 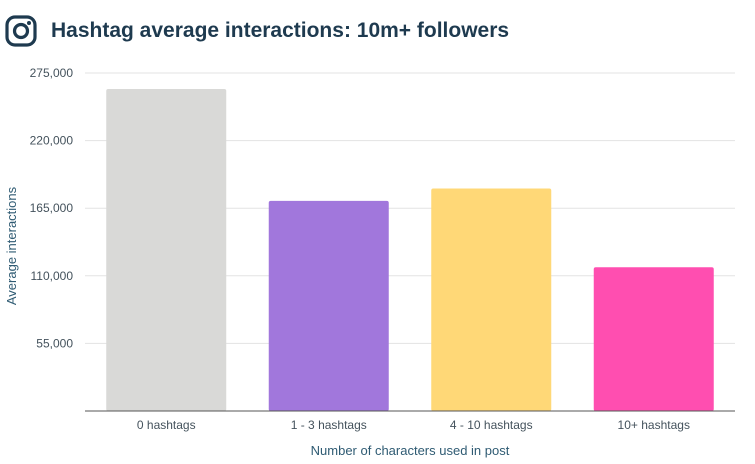 What do you see at coordinates (654, 425) in the screenshot?
I see `x-tick-label: 10+ hashtags` at bounding box center [654, 425].